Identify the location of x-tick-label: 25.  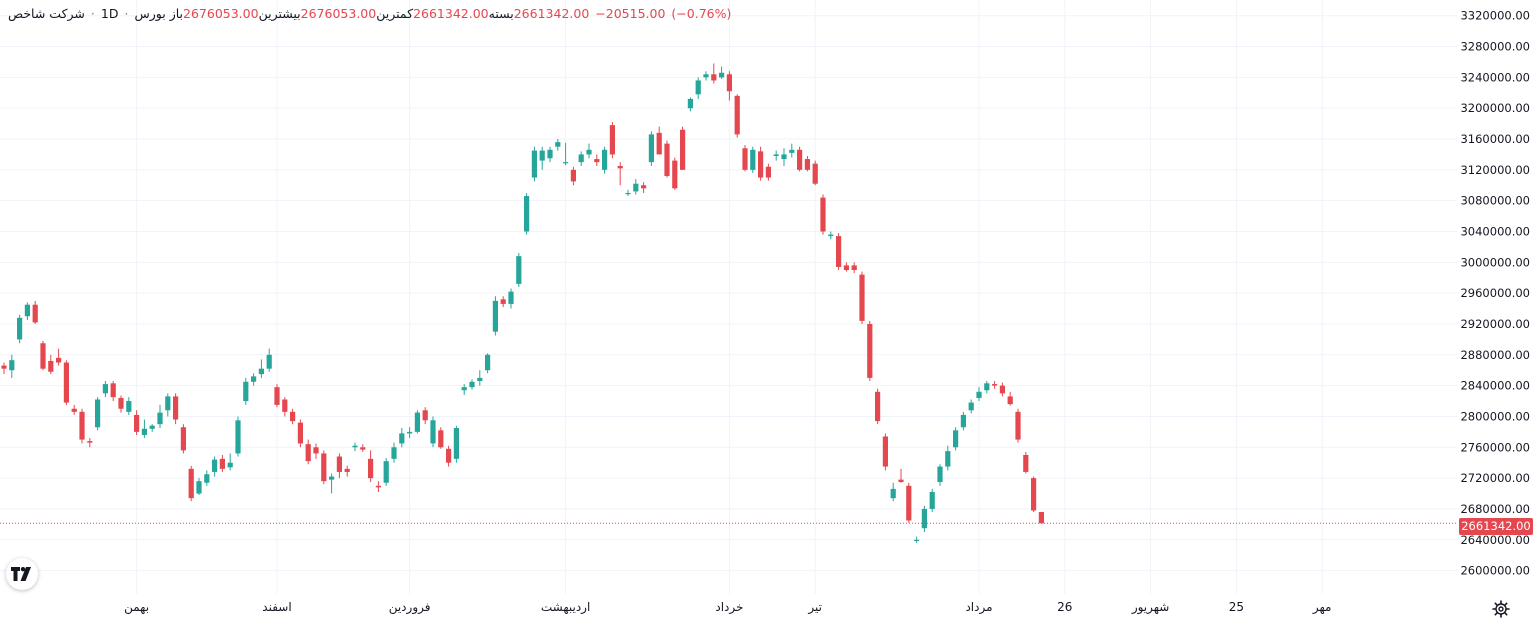
(1236, 607).